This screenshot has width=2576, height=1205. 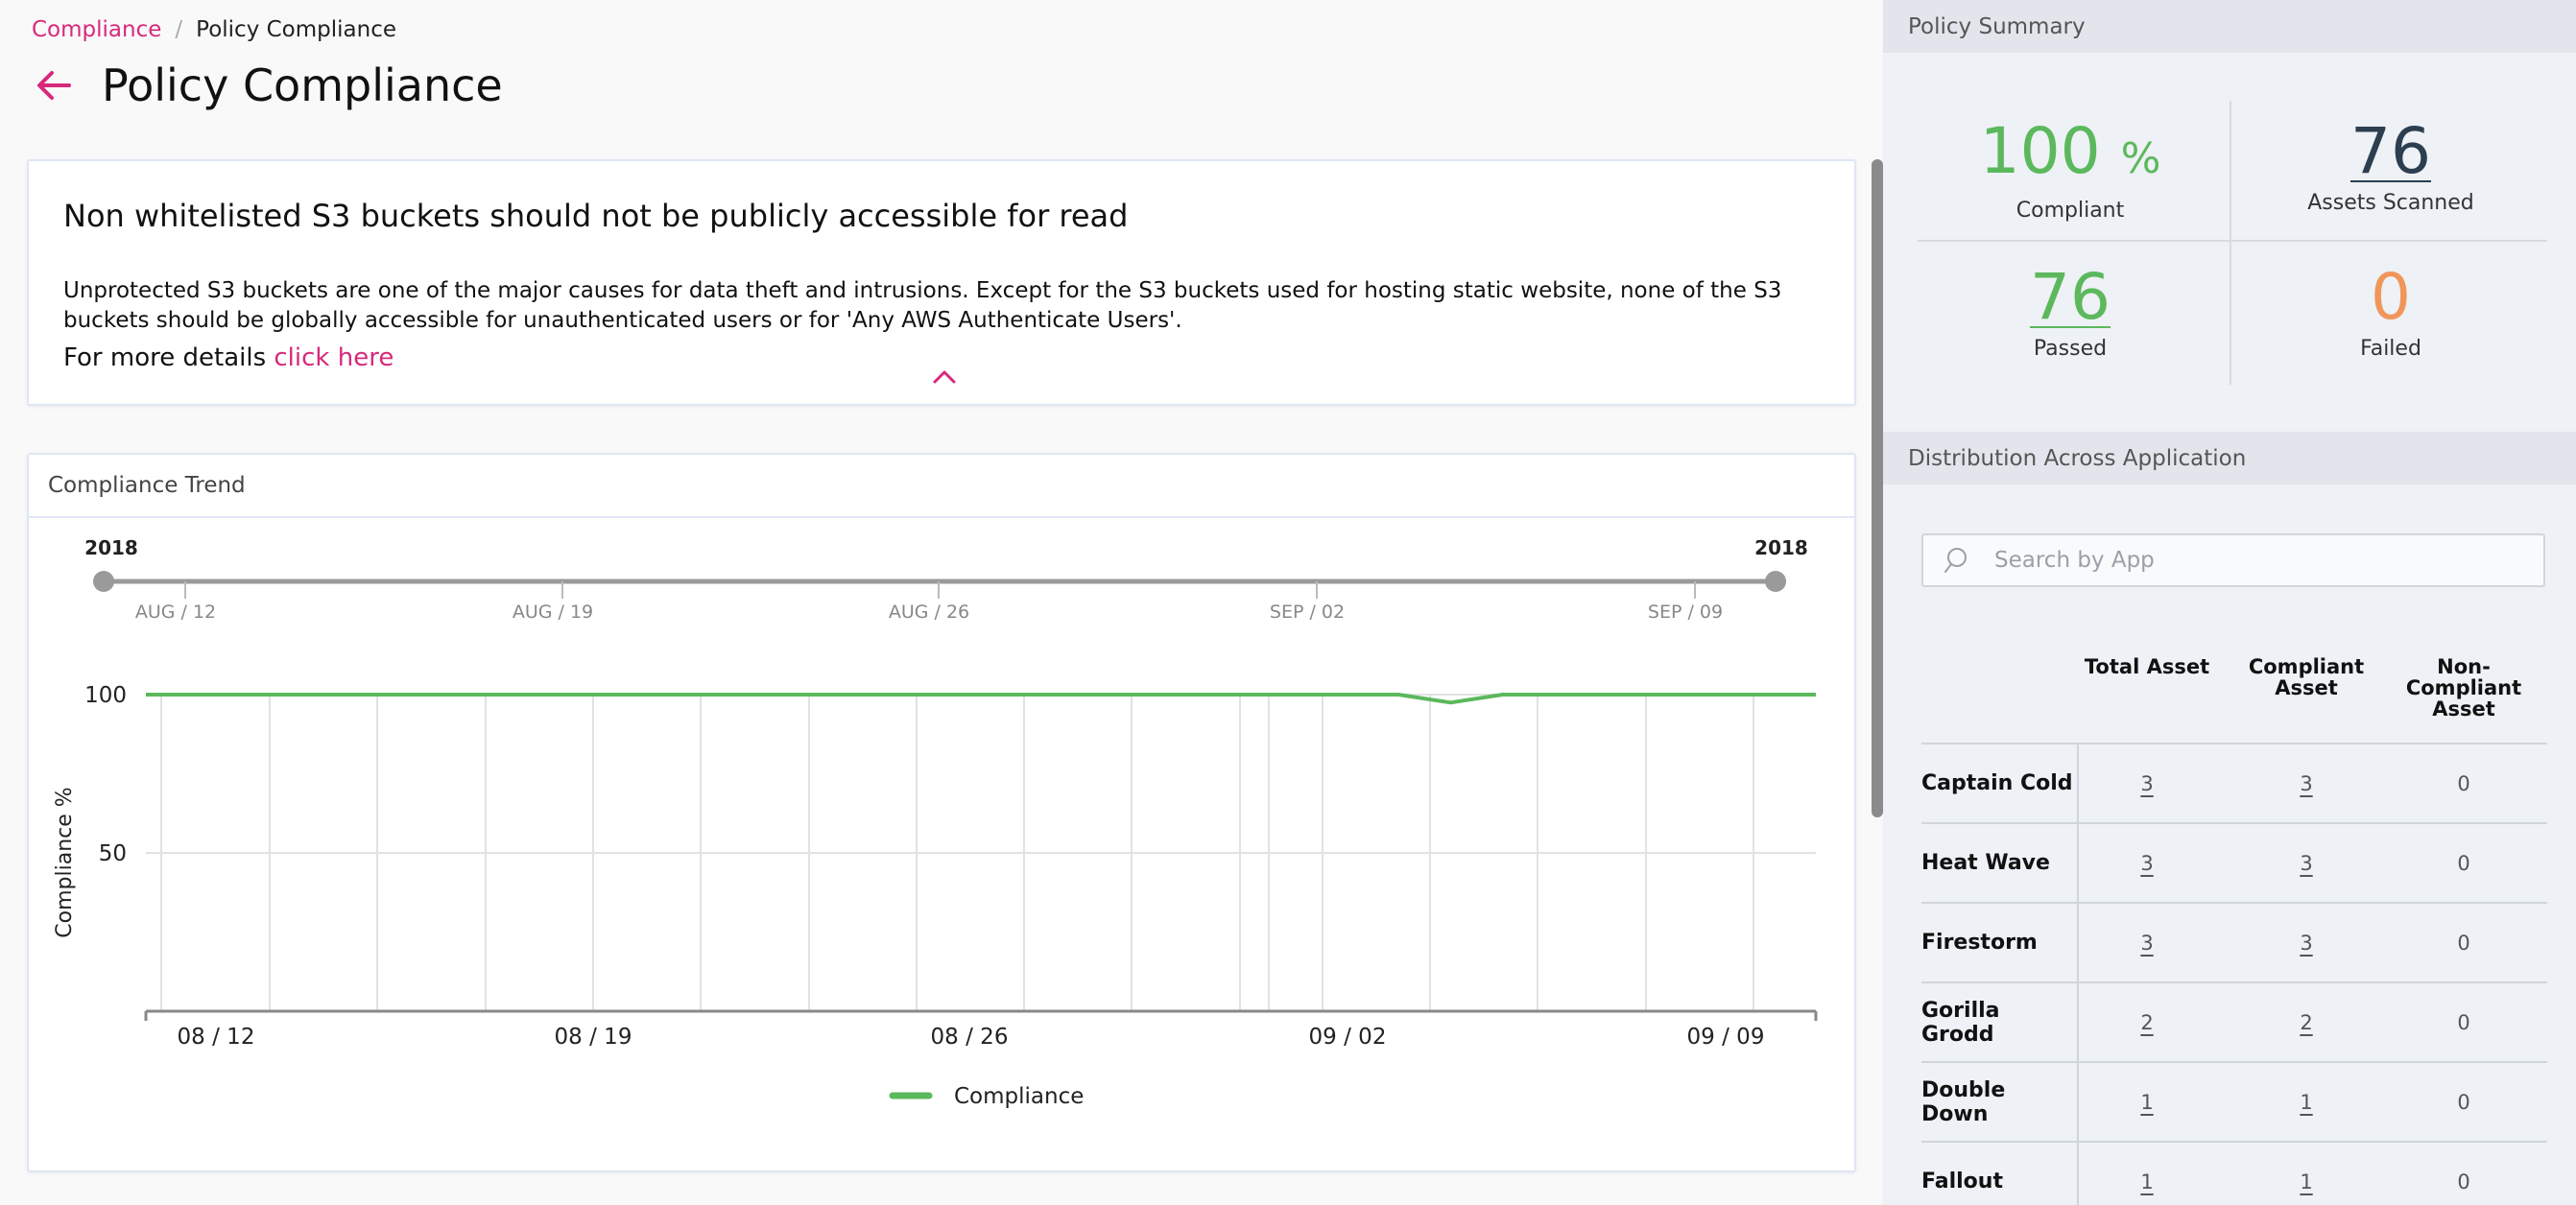 What do you see at coordinates (1307, 612) in the screenshot?
I see `slider-tick-label: SEP / 02` at bounding box center [1307, 612].